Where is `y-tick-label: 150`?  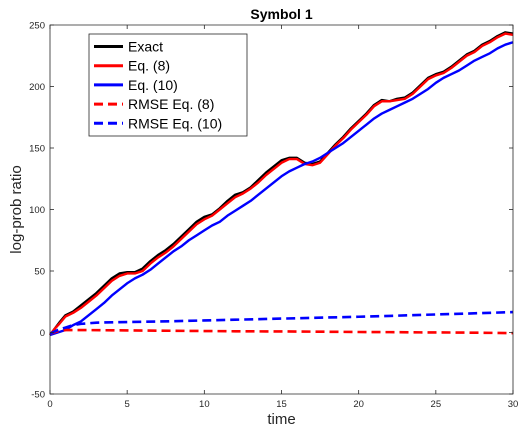
y-tick-label: 150 is located at coordinates (37, 149).